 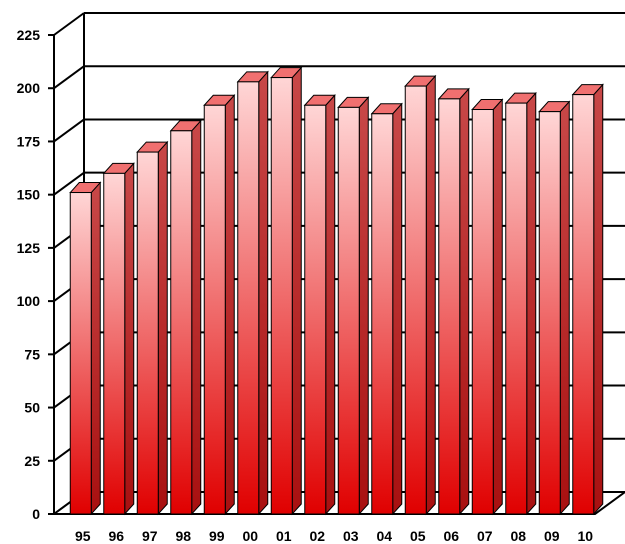 What do you see at coordinates (451, 536) in the screenshot?
I see `x-tick-label: 06` at bounding box center [451, 536].